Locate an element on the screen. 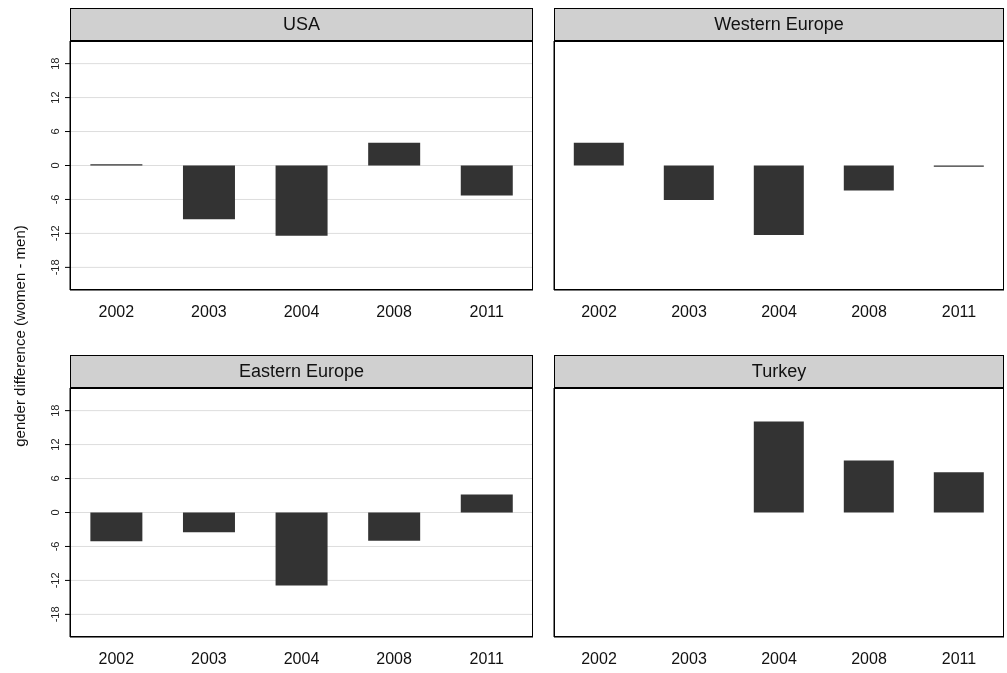 Image resolution: width=1007 pixels, height=673 pixels. chart-title: Eastern Europe is located at coordinates (301, 371).